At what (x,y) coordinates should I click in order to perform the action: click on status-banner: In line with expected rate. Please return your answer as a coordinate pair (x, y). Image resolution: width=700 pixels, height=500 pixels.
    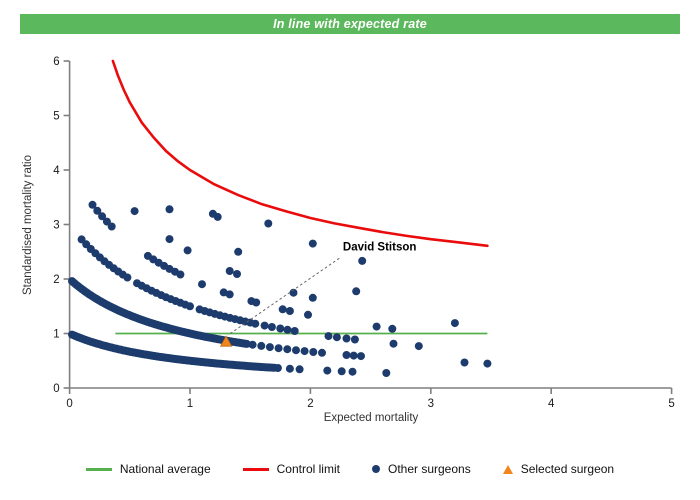
    Looking at the image, I should click on (350, 24).